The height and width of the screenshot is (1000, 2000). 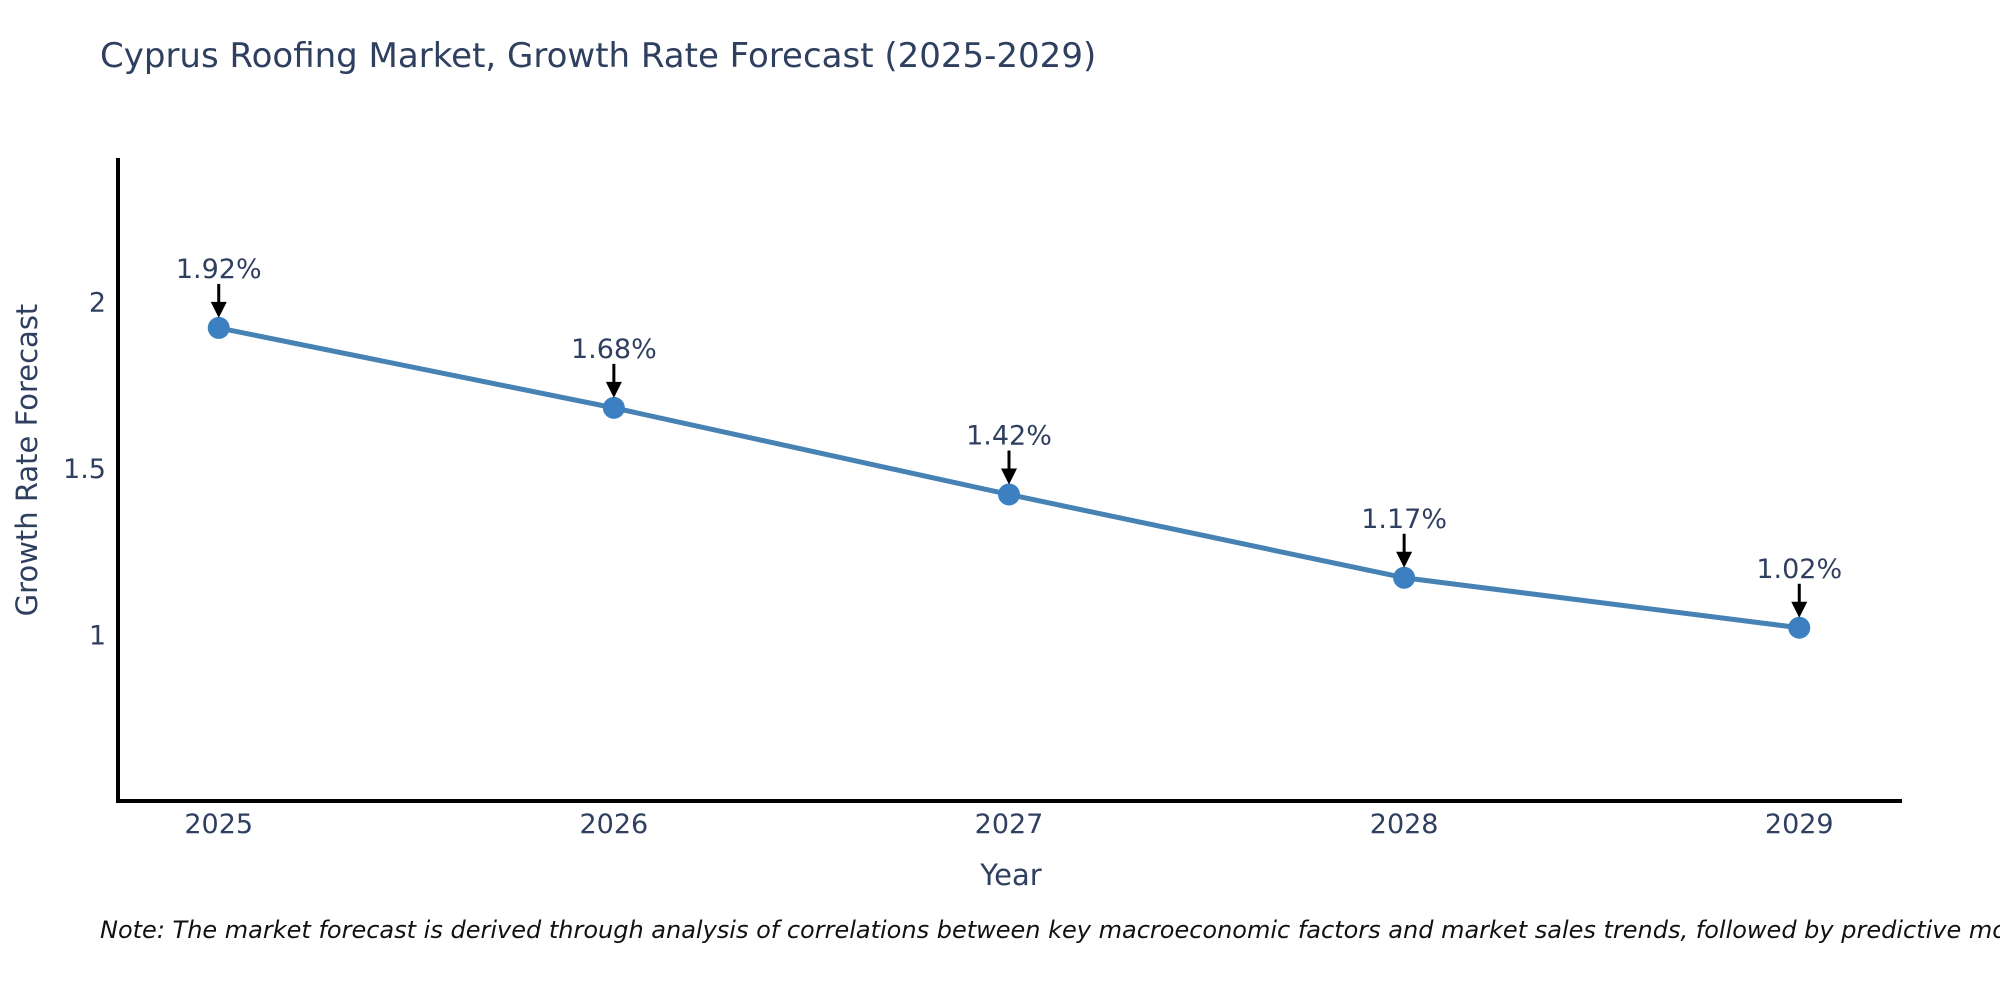 I want to click on point-value-label: 1.92%, so click(x=219, y=269).